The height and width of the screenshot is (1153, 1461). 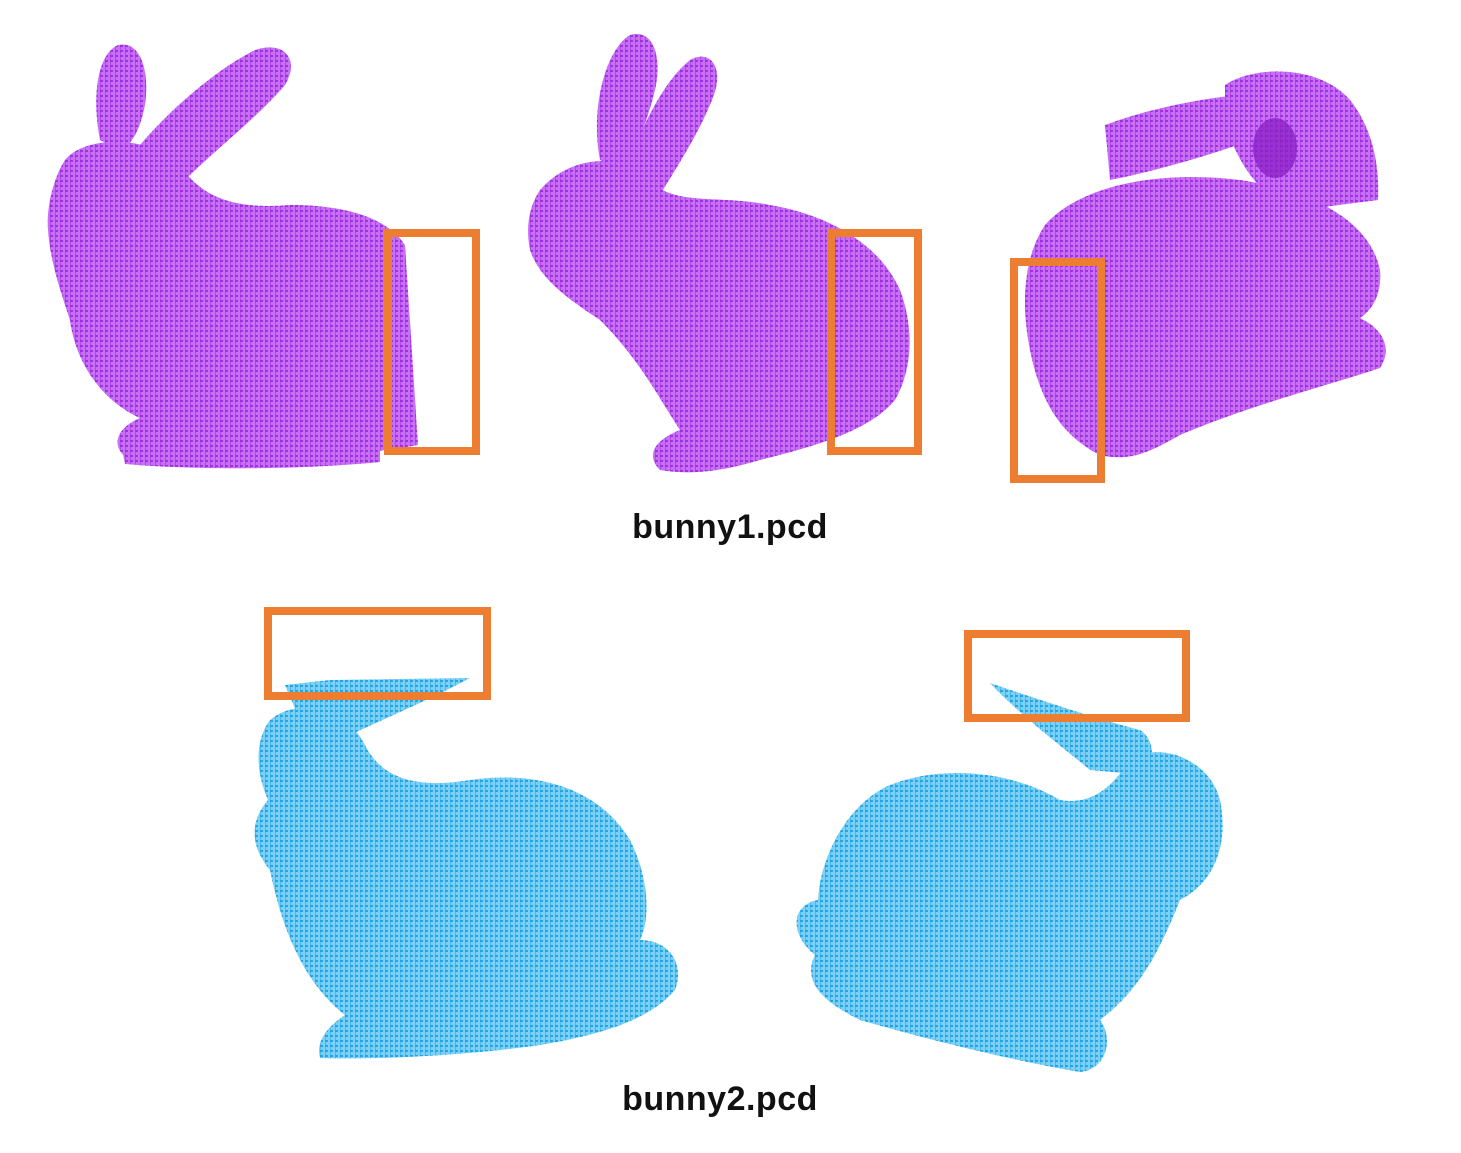 What do you see at coordinates (1275, 148) in the screenshot?
I see `bunny1-v3-eye-hole` at bounding box center [1275, 148].